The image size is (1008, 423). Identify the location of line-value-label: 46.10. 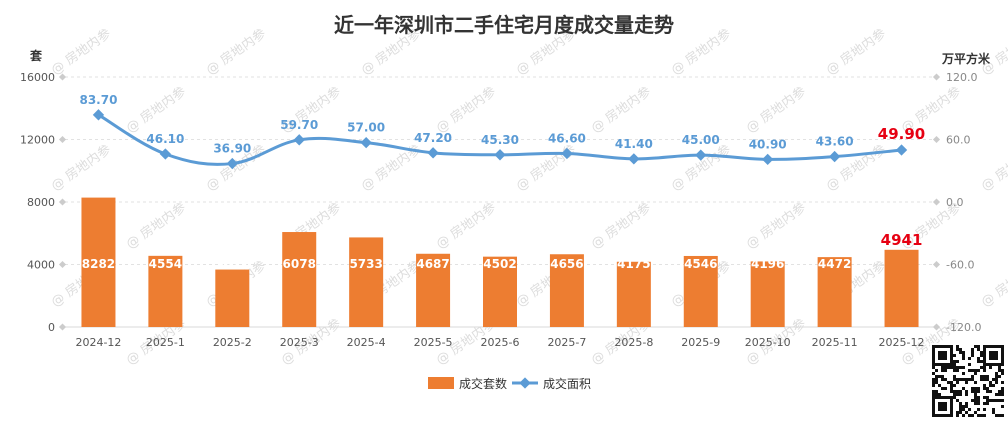
(165, 139).